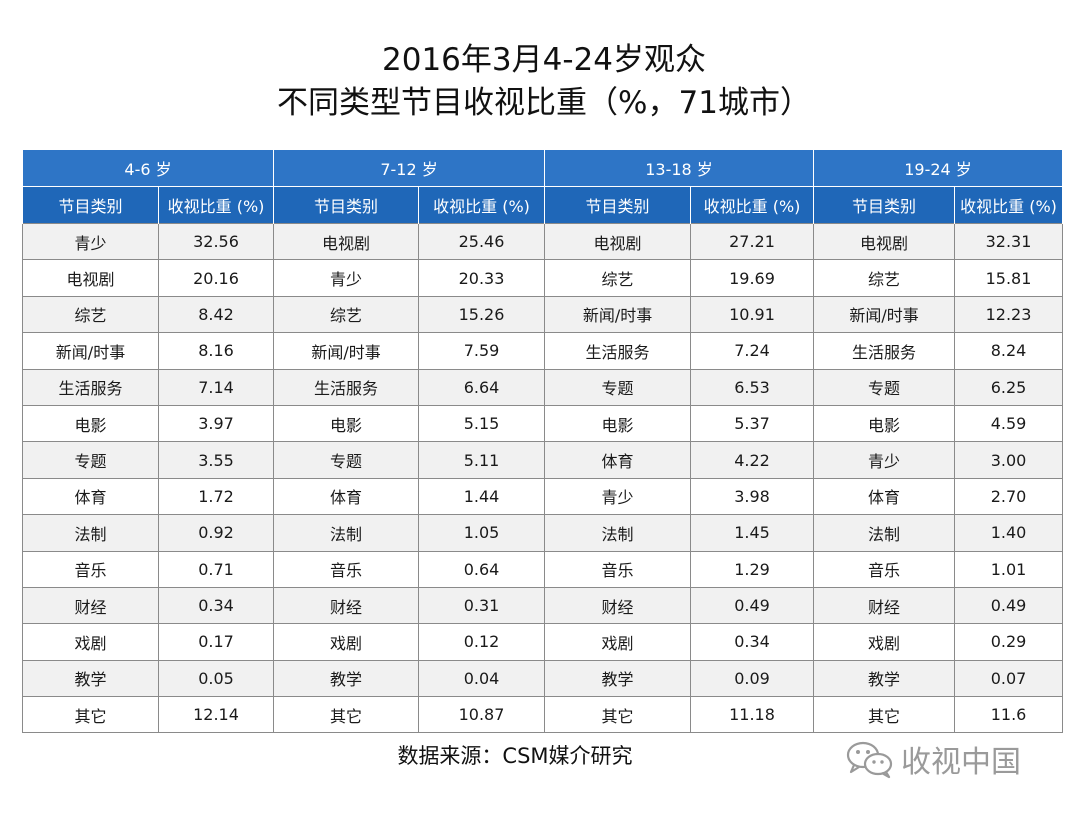 The height and width of the screenshot is (813, 1088). Describe the element at coordinates (752, 533) in the screenshot. I see `share-value-cell: 1.45` at that location.